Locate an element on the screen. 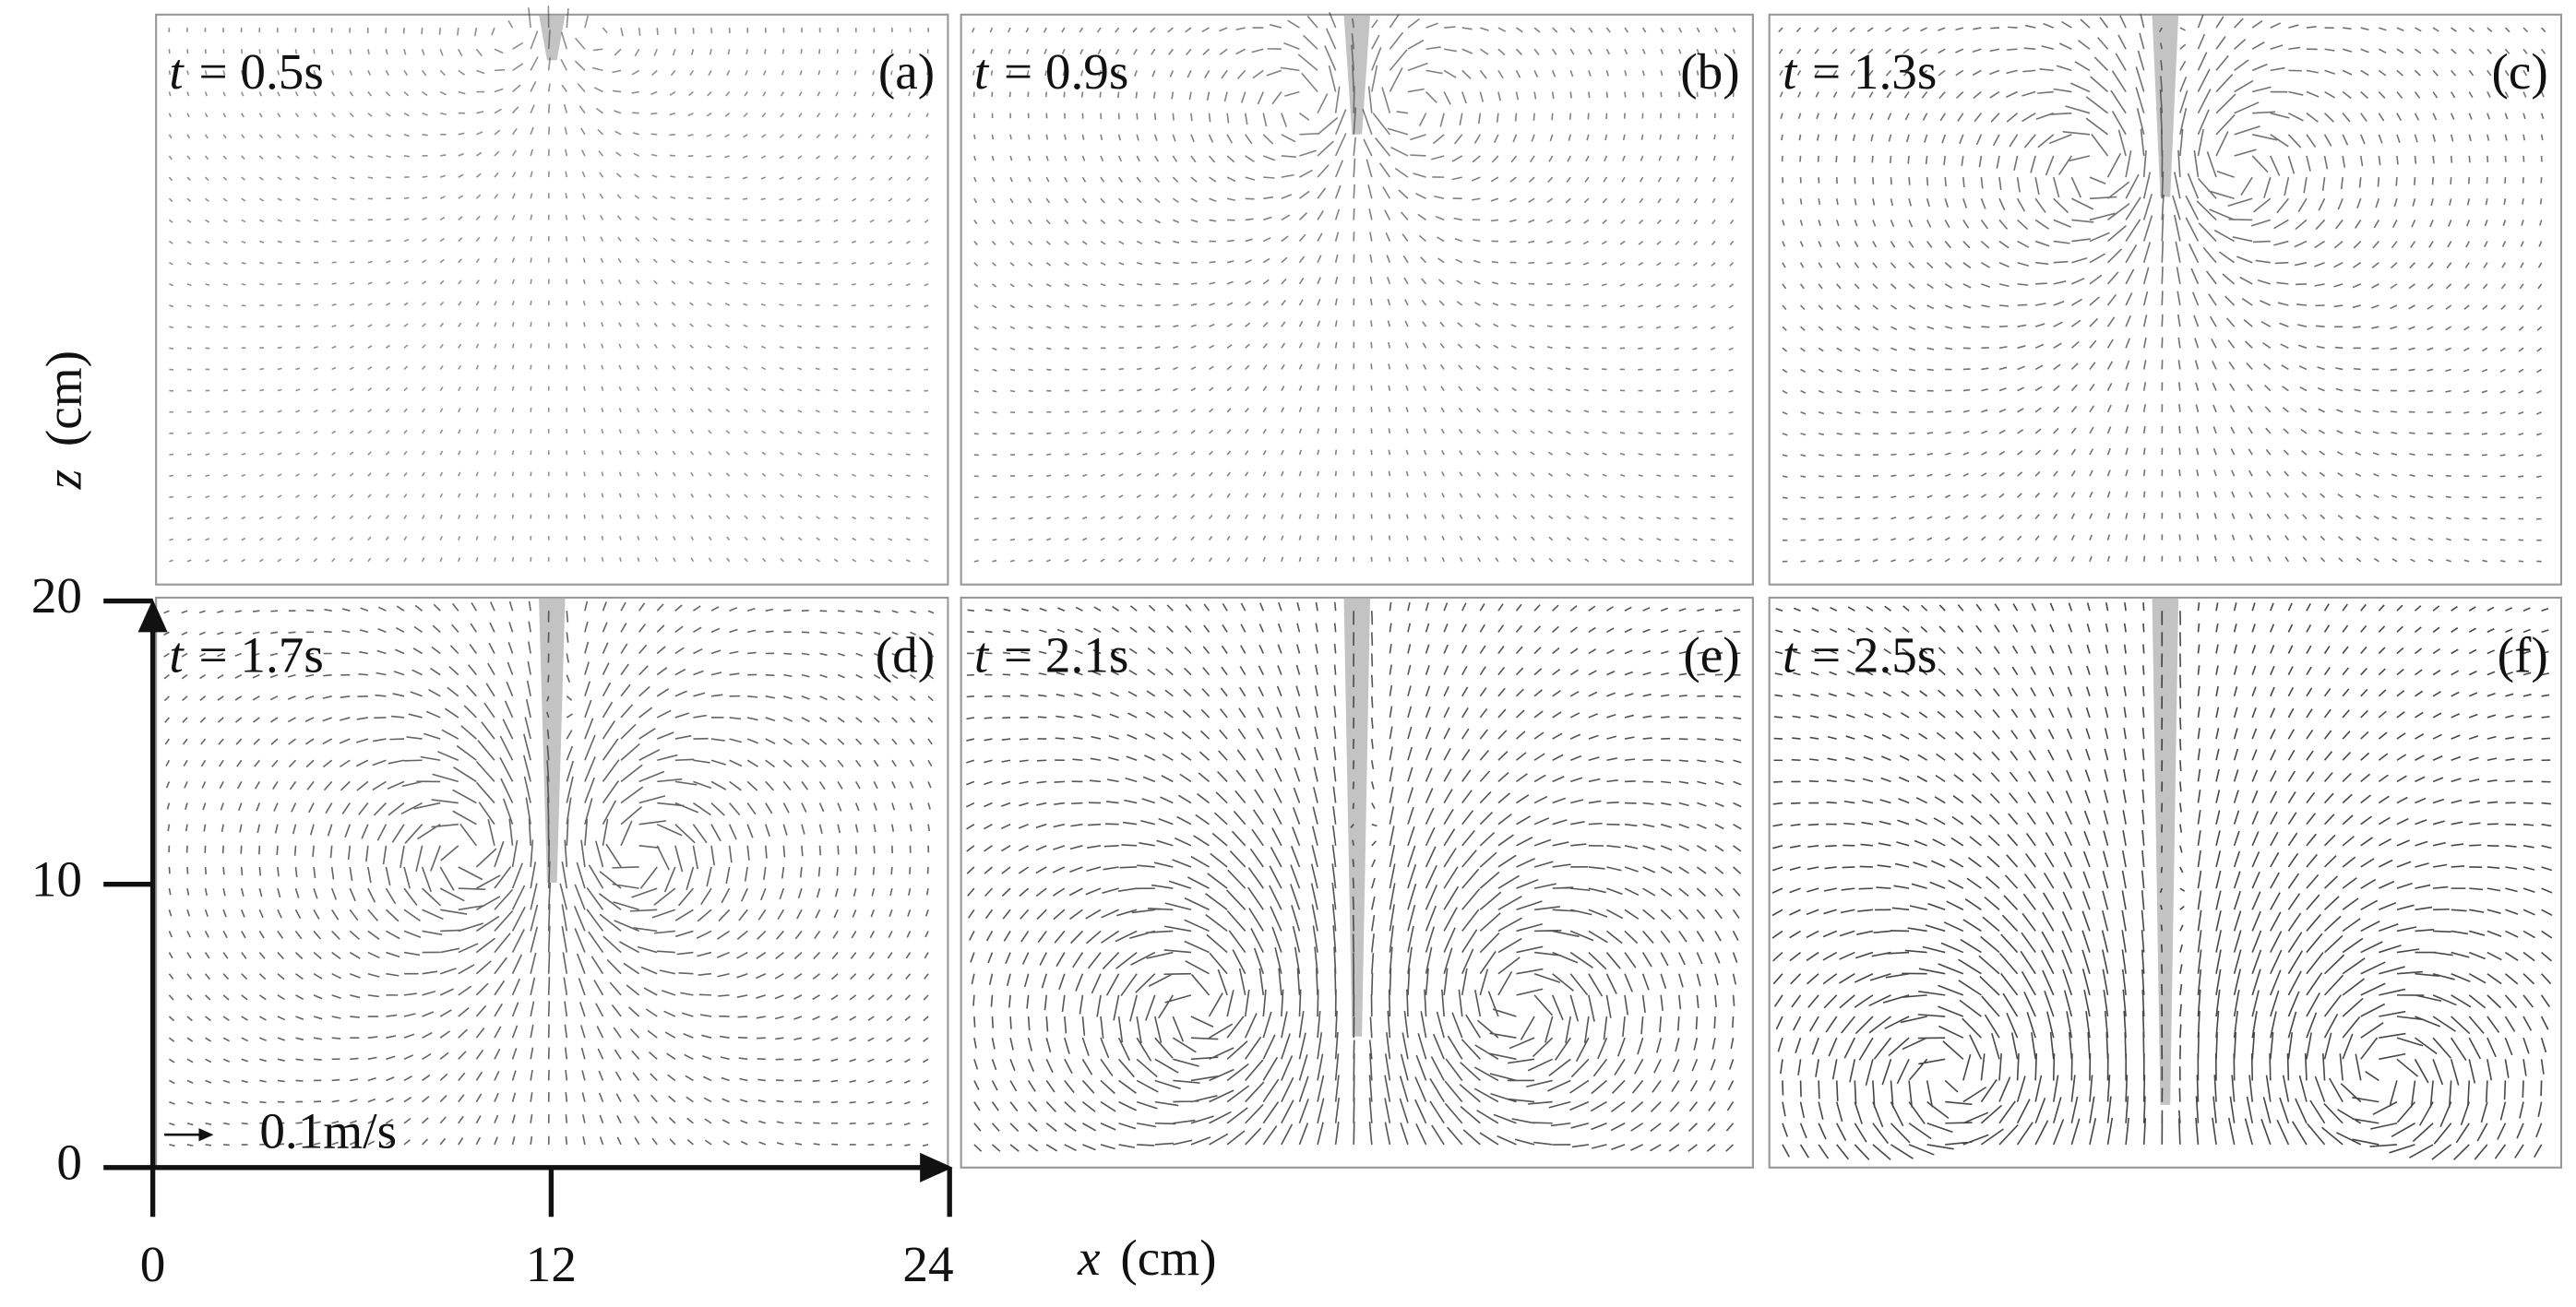 The height and width of the screenshot is (1307, 2576). scale-arrow-head is located at coordinates (206, 1135).